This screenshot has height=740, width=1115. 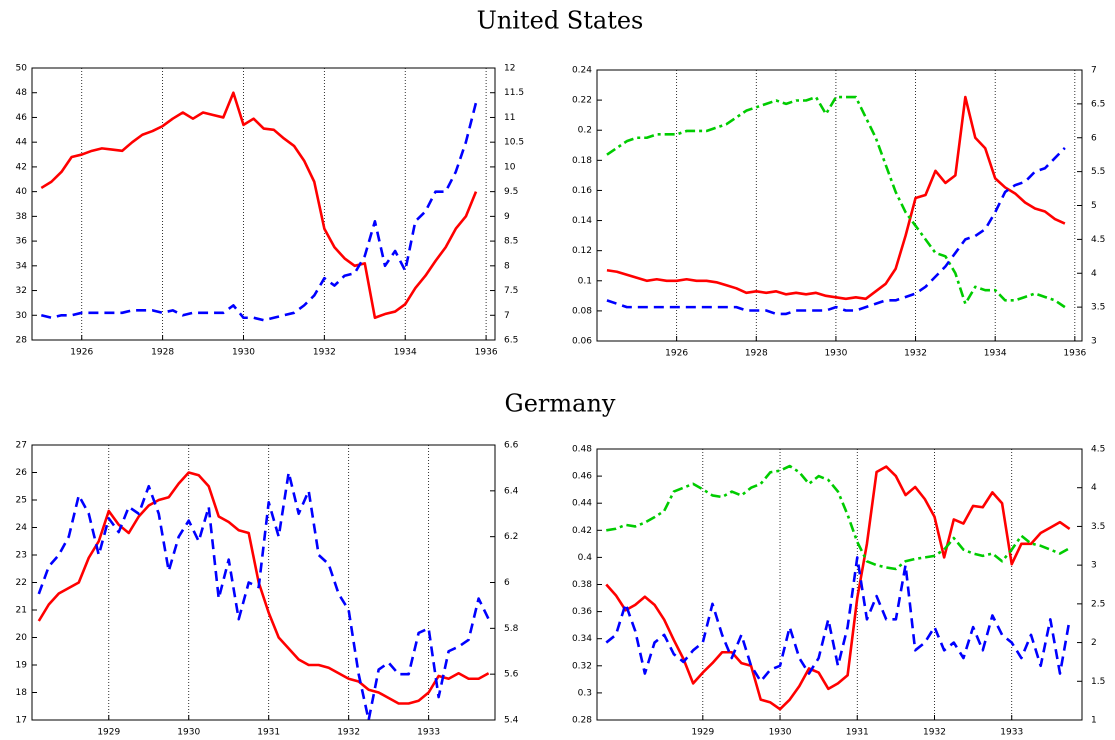 What do you see at coordinates (582, 639) in the screenshot?
I see `y-tick-label: 0.34` at bounding box center [582, 639].